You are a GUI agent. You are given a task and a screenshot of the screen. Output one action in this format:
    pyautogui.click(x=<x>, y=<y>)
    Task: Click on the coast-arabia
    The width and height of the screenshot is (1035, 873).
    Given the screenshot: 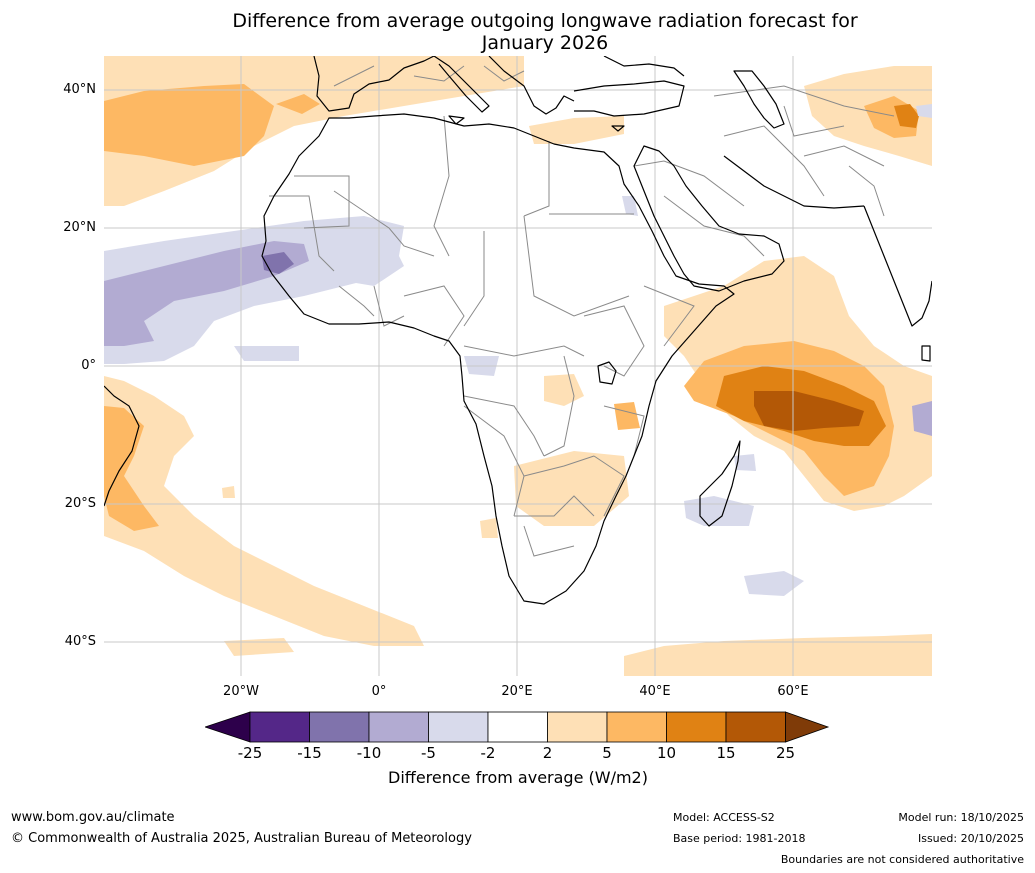 What is the action you would take?
    pyautogui.click(x=709, y=218)
    